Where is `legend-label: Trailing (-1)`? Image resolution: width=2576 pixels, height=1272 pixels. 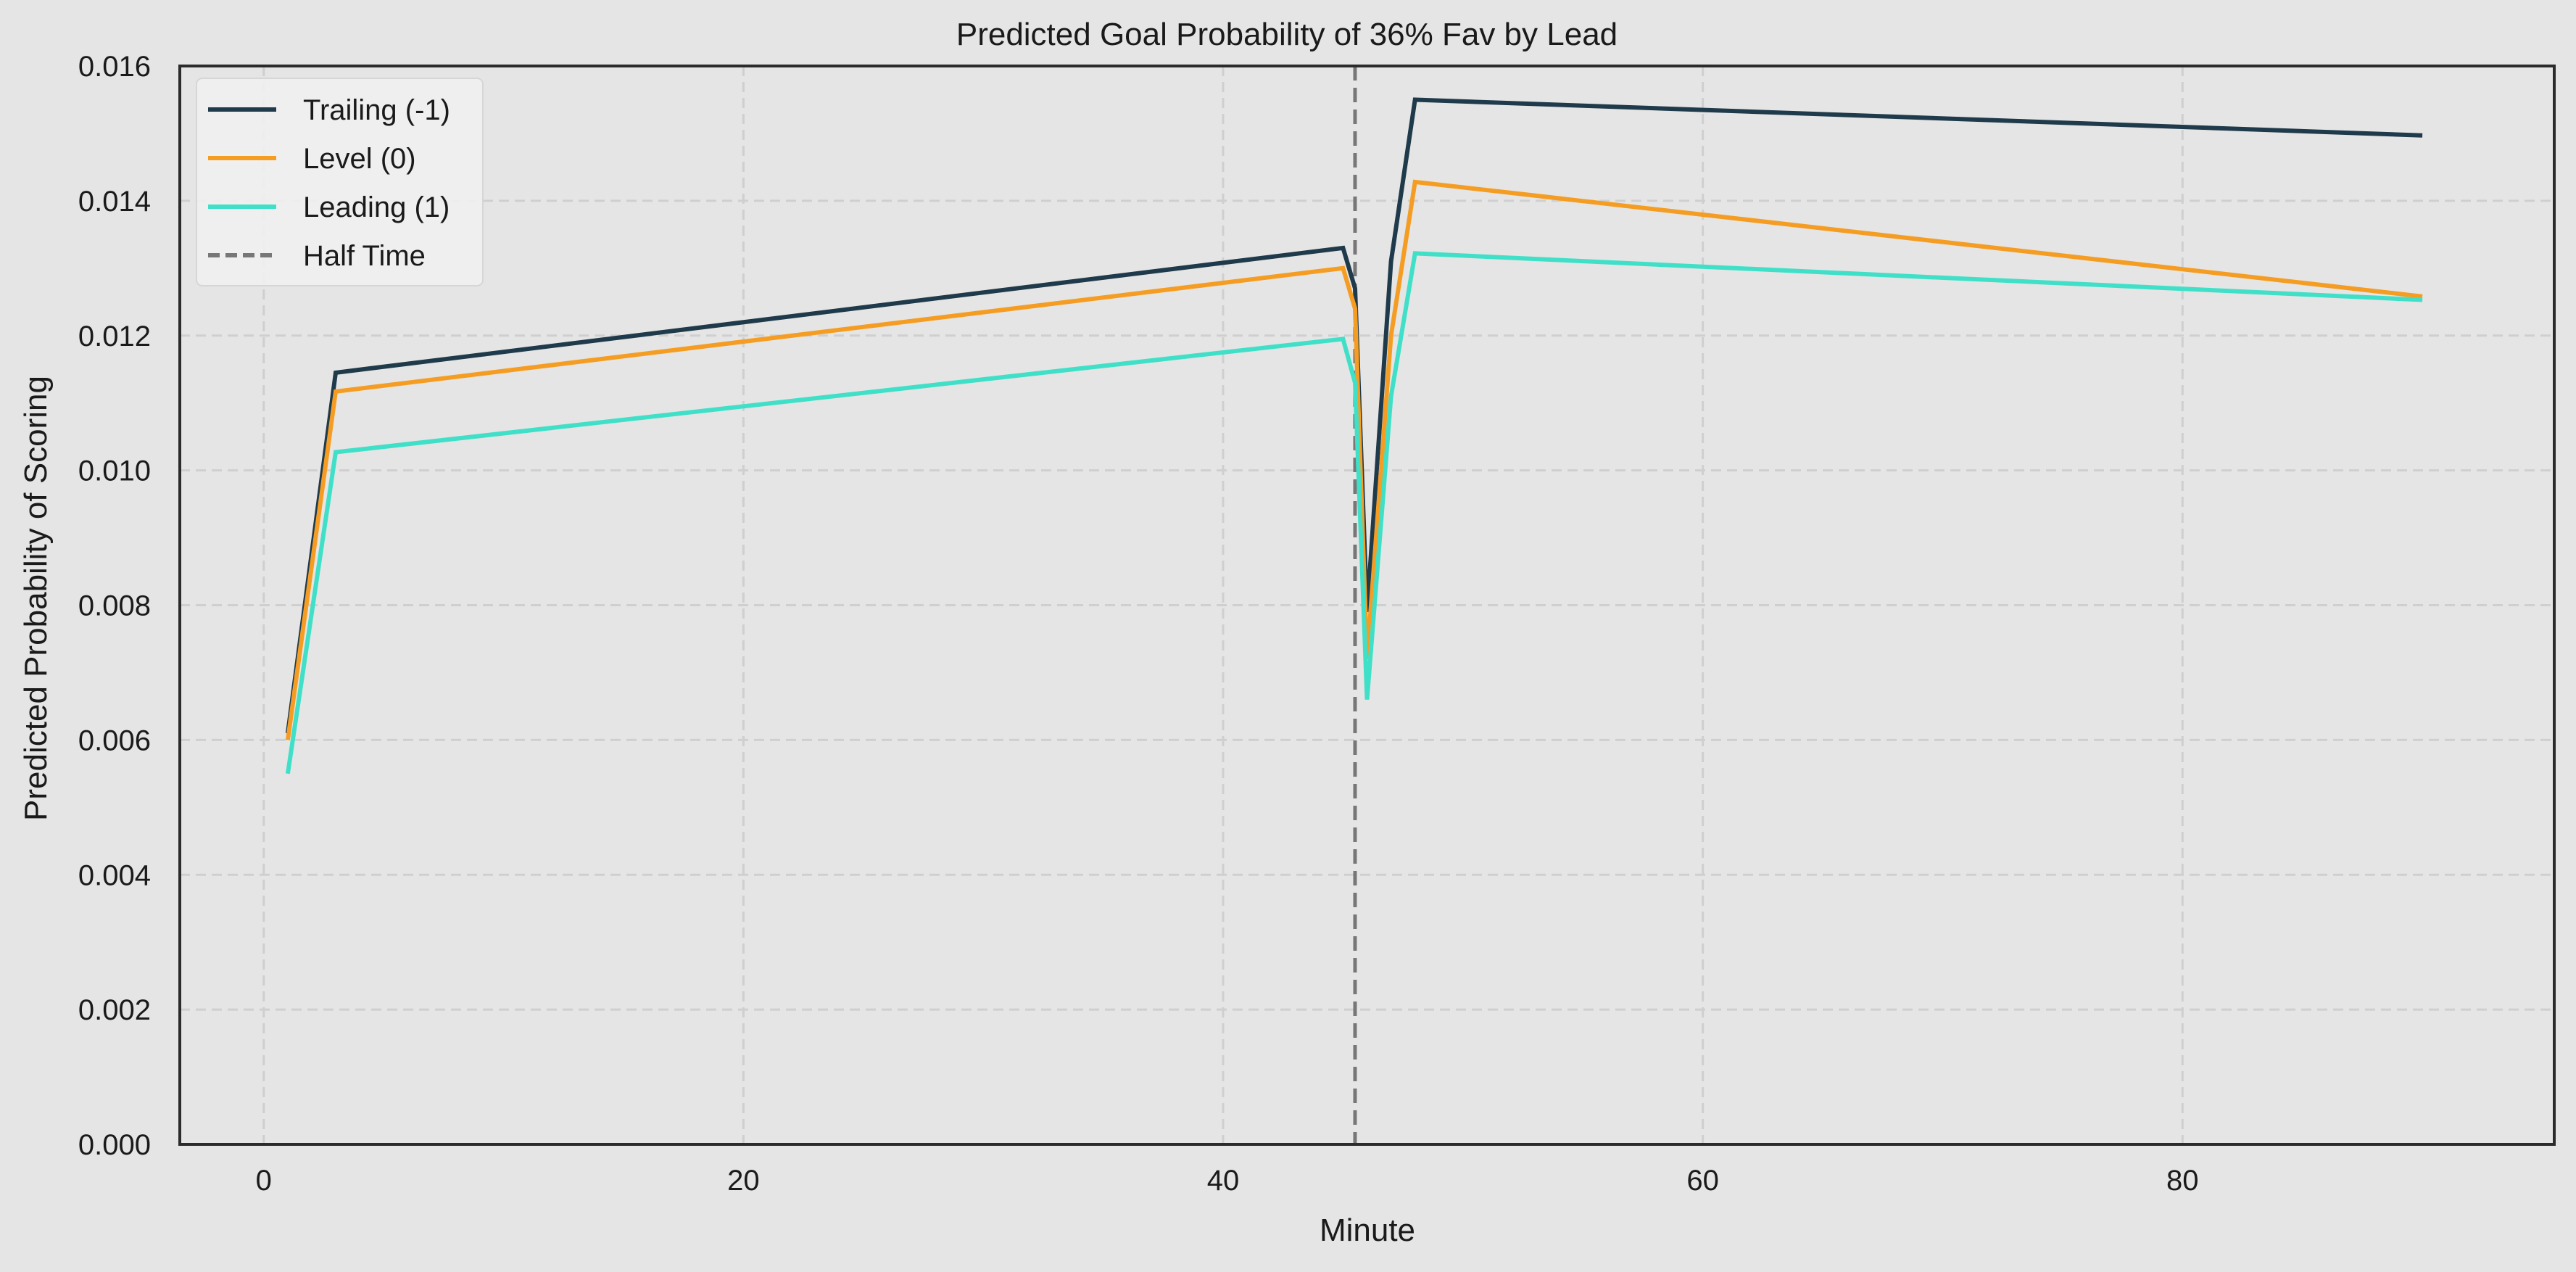
legend-label: Trailing (-1) is located at coordinates (376, 110).